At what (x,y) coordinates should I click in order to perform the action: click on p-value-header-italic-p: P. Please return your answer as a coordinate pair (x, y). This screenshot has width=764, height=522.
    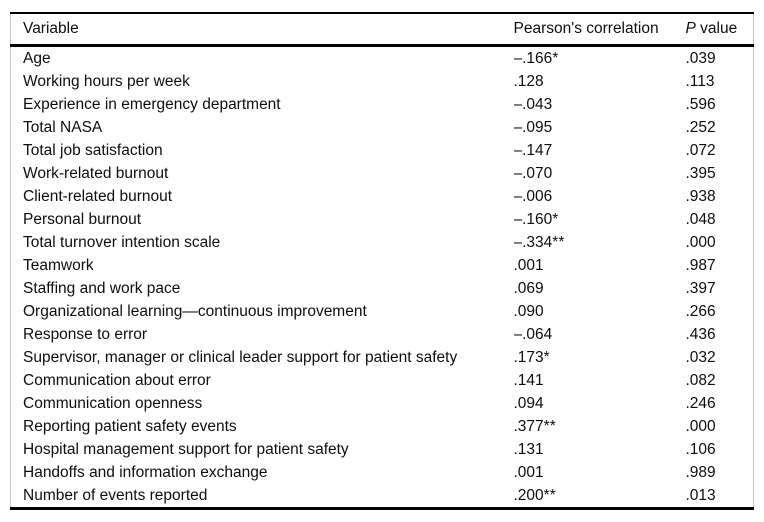
    Looking at the image, I should click on (690, 28).